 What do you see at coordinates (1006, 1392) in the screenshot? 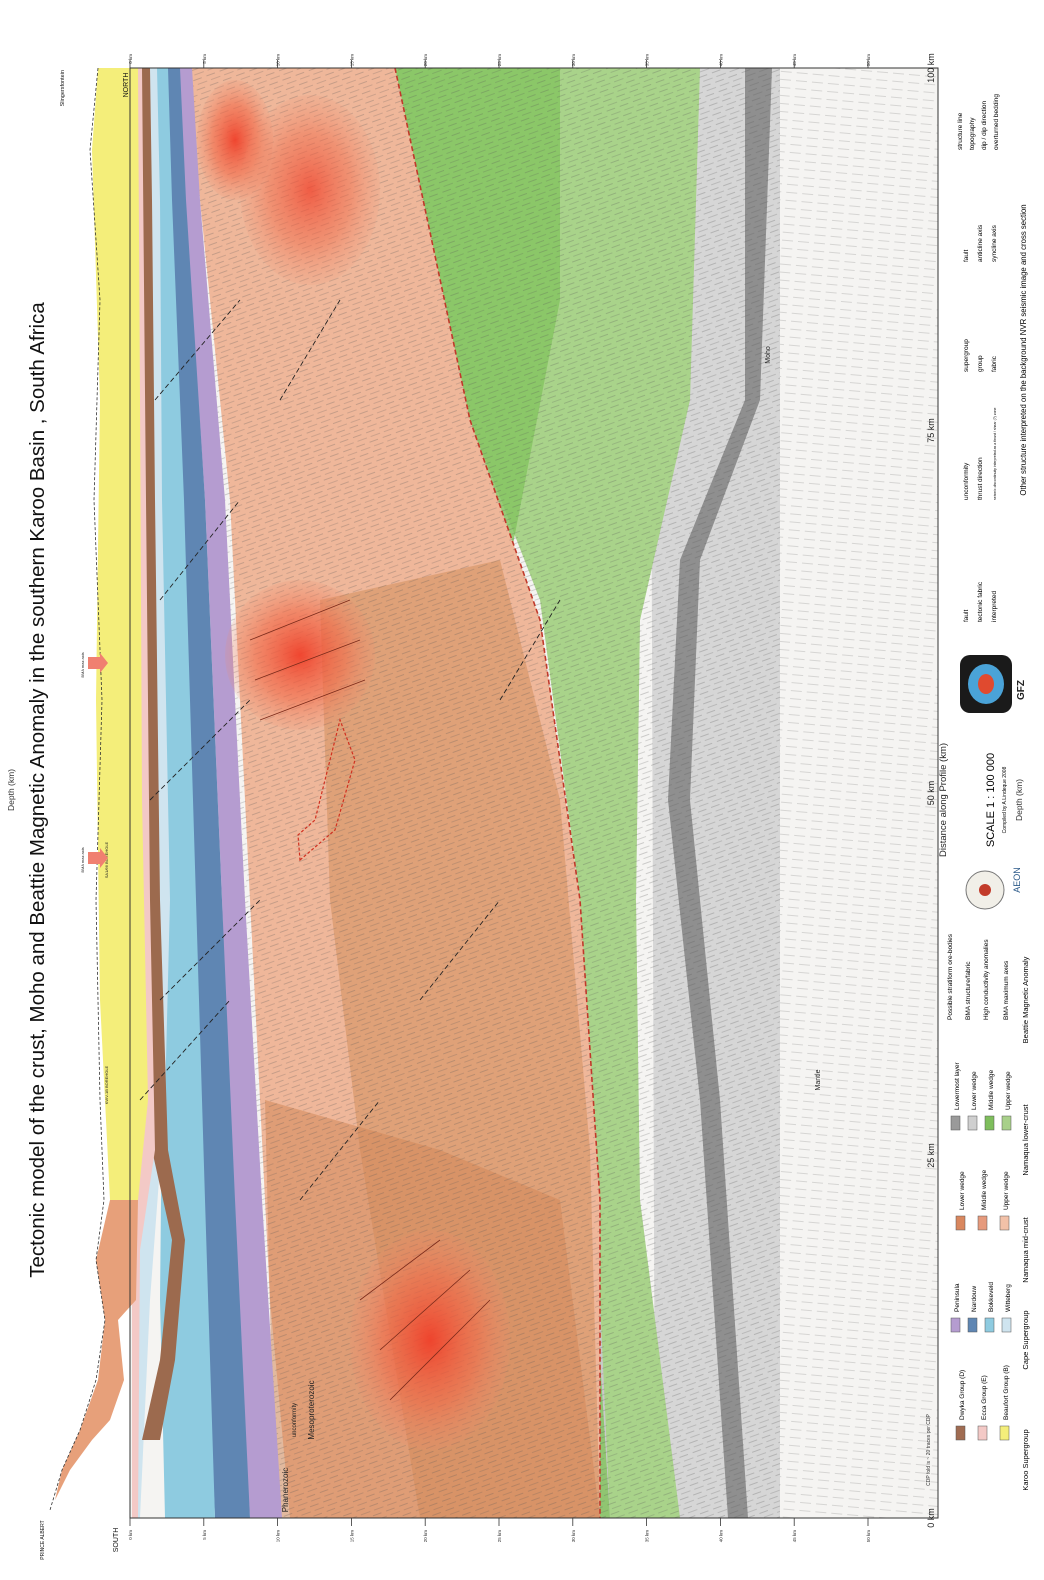
I see `legend-karoo-1: Beaufort Group (B)` at bounding box center [1006, 1392].